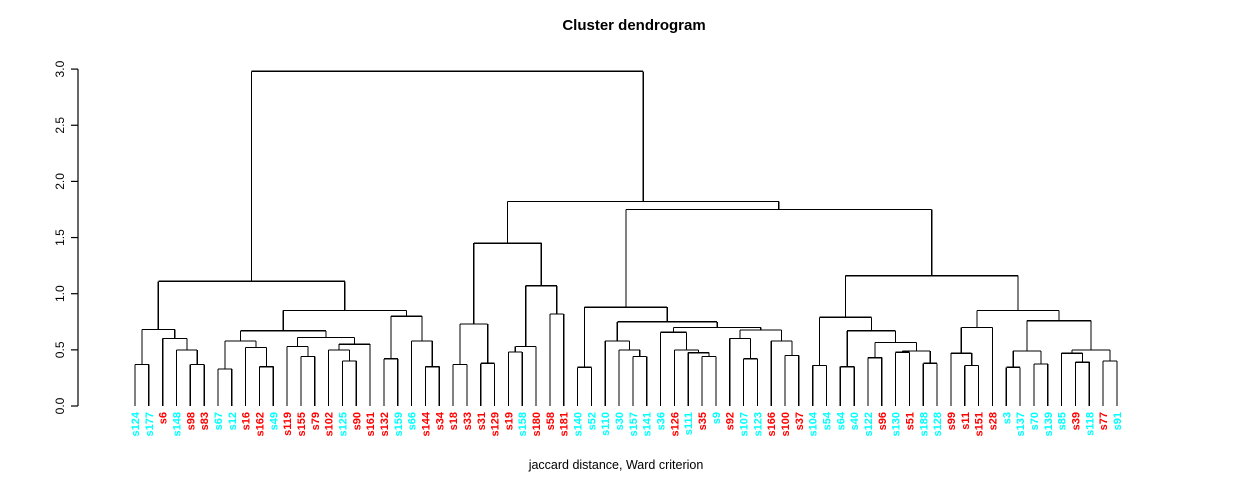 The image size is (1238, 500). What do you see at coordinates (980, 424) in the screenshot?
I see `leaf-label: s151` at bounding box center [980, 424].